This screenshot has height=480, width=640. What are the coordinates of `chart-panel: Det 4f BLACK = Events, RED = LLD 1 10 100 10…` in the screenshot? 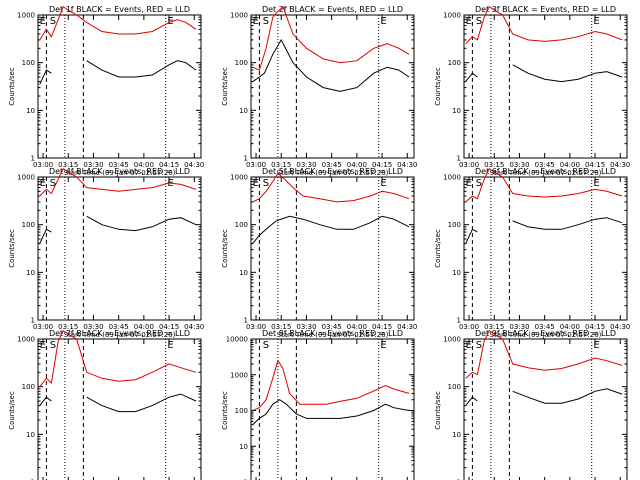 It's located at (106, 253).